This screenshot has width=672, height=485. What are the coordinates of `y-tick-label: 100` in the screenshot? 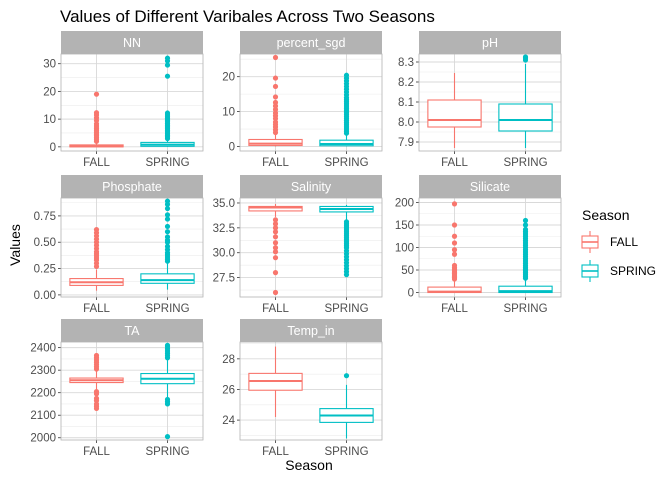 It's located at (404, 249).